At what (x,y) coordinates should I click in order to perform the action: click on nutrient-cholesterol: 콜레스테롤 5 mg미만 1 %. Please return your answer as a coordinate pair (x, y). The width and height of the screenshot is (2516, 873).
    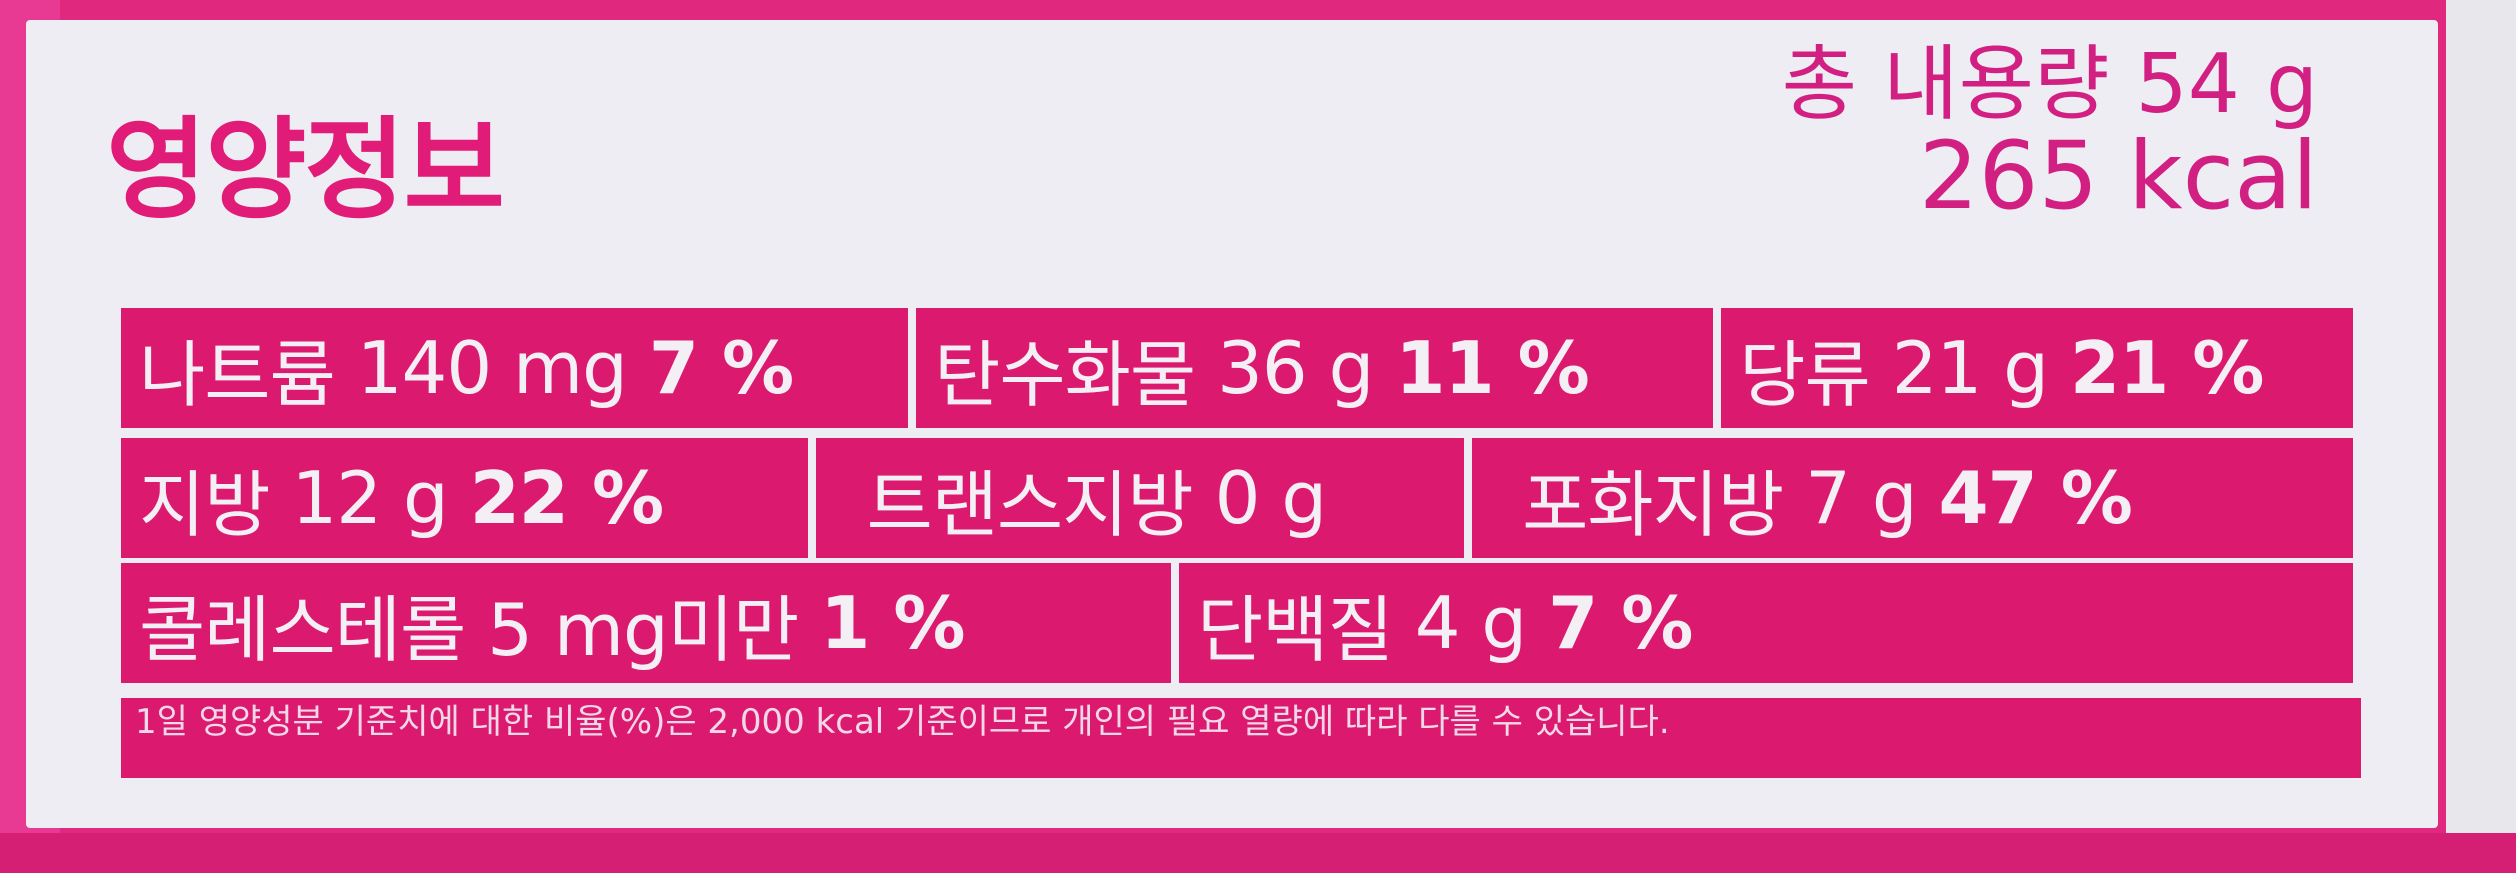
    Looking at the image, I should click on (646, 623).